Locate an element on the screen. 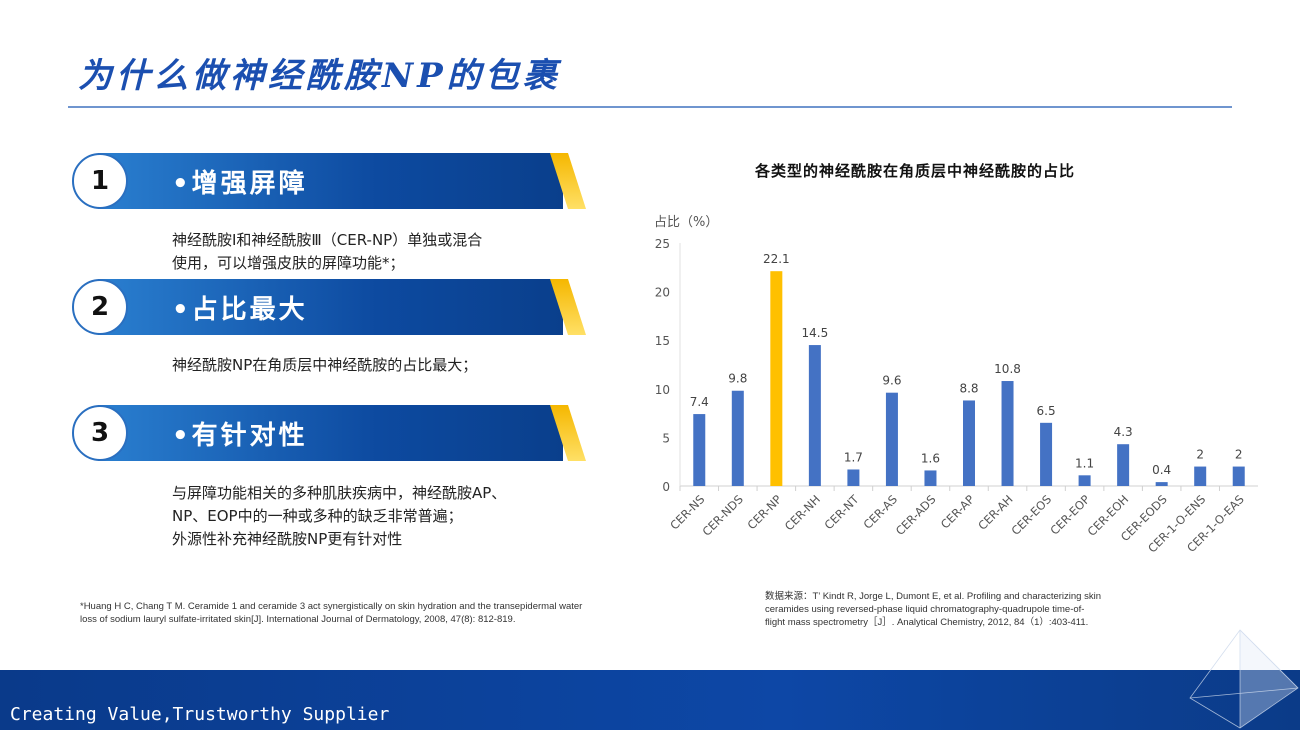 This screenshot has width=1300, height=730. description-line: 神经酰胺NP在角质层中神经酰胺的占比最大； is located at coordinates (325, 365).